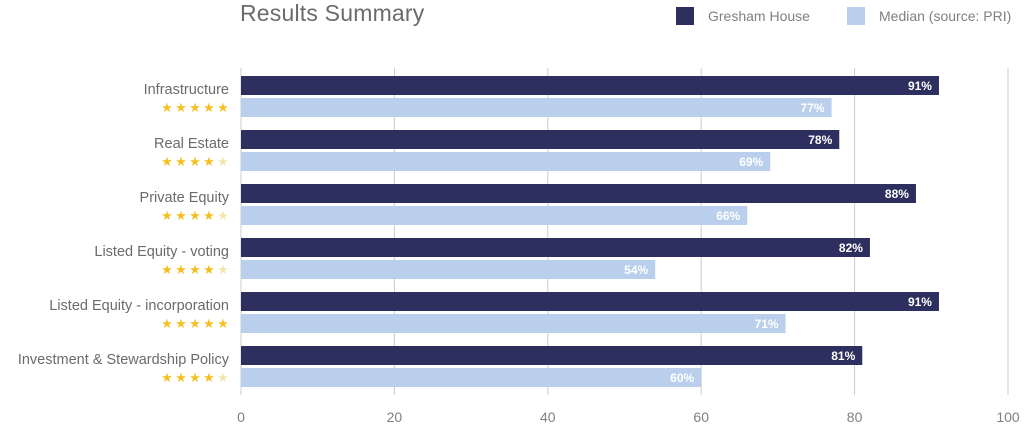 Image resolution: width=1024 pixels, height=427 pixels. I want to click on bar-gresham-house-investment-and-stewardship-policy, so click(552, 355).